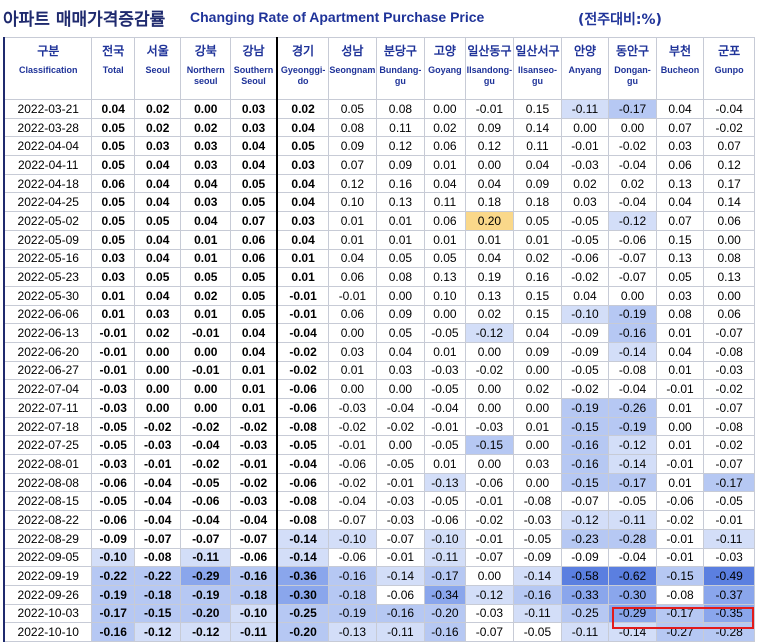 Image resolution: width=757 pixels, height=642 pixels. Describe the element at coordinates (205, 75) in the screenshot. I see `column-header-english: Northern seoul` at that location.